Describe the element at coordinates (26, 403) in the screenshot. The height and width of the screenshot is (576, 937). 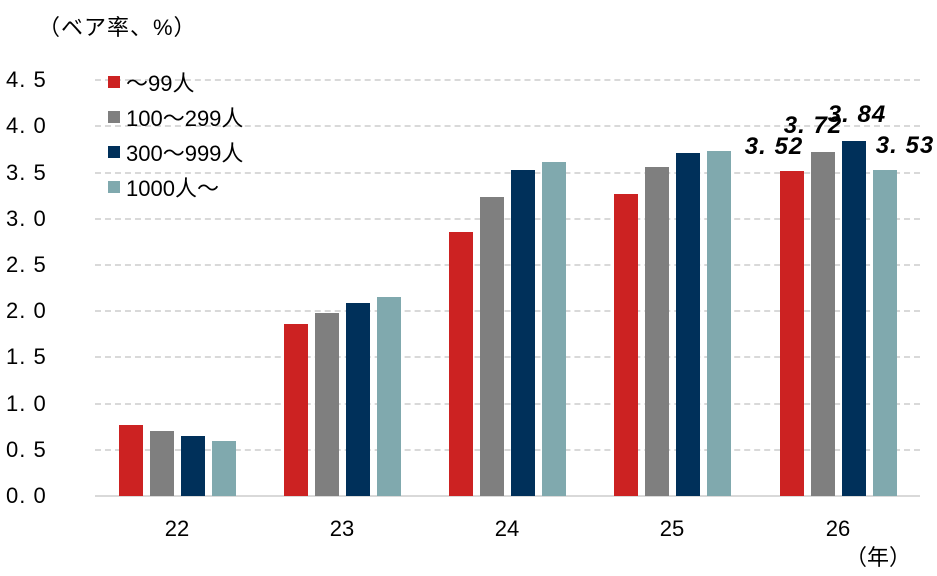
I see `y-tick-label: 1. 0` at that location.